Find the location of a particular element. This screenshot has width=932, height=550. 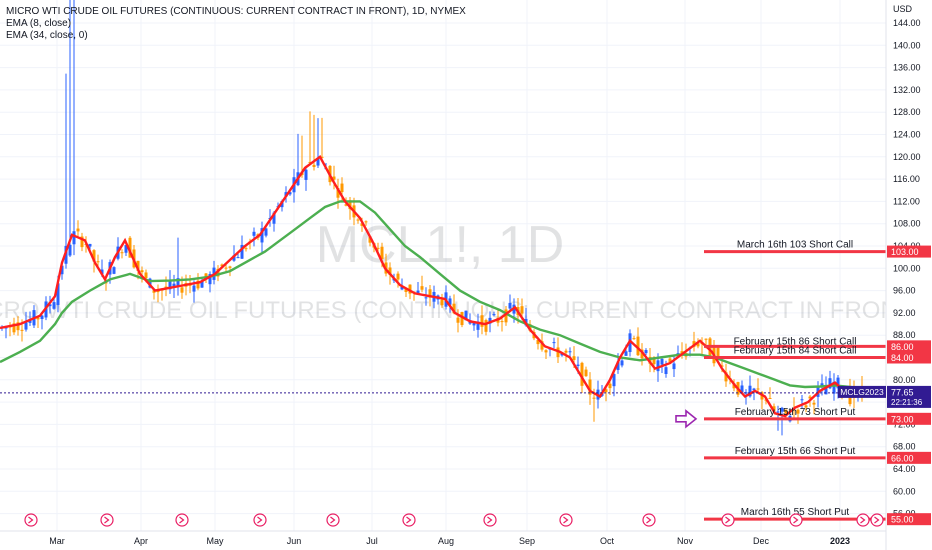

price-tick-label: 136.00 is located at coordinates (907, 68).